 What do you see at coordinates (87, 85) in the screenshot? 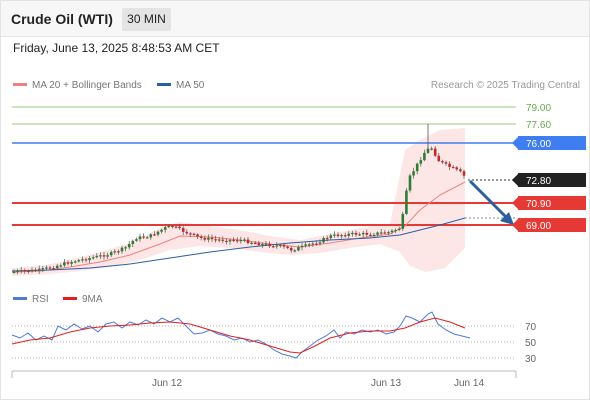
I see `legend-ma20-label: MA 20 + Bollinger Bands` at bounding box center [87, 85].